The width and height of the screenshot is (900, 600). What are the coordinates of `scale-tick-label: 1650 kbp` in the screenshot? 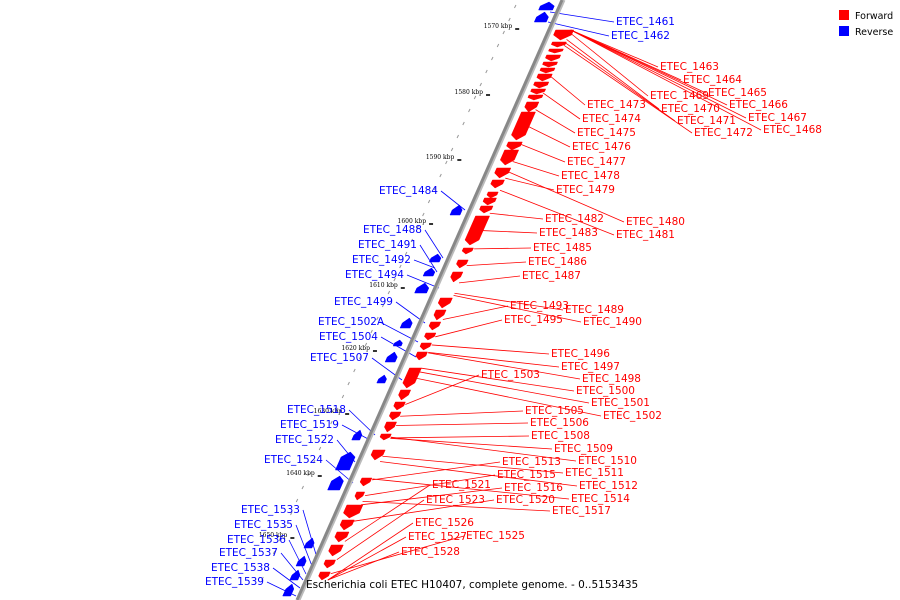 It's located at (273, 535).